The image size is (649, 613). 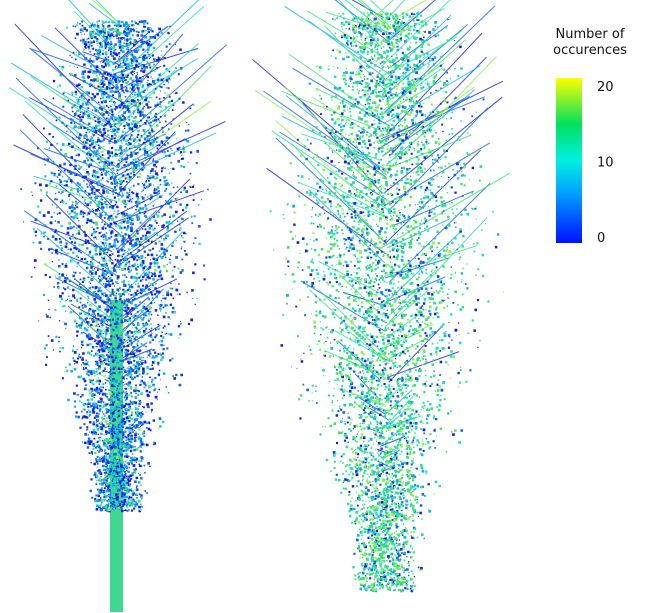 I want to click on colorbar-tick-label: 0, so click(x=601, y=238).